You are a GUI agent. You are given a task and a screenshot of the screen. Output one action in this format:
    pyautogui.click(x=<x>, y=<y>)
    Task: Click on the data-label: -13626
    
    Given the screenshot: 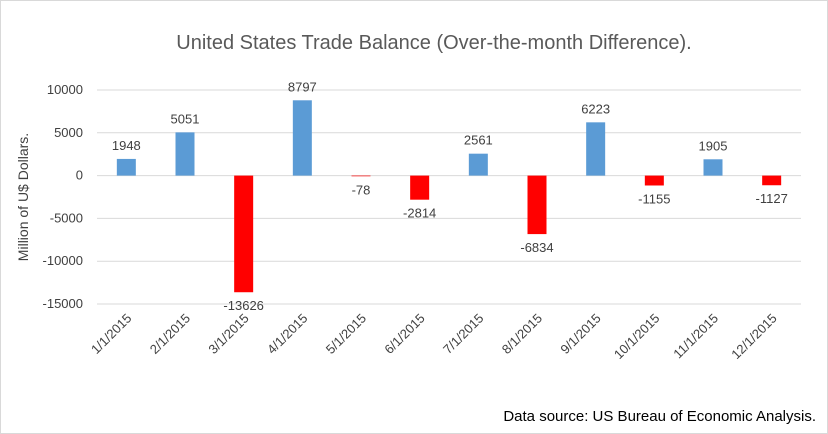 What is the action you would take?
    pyautogui.click(x=243, y=305)
    